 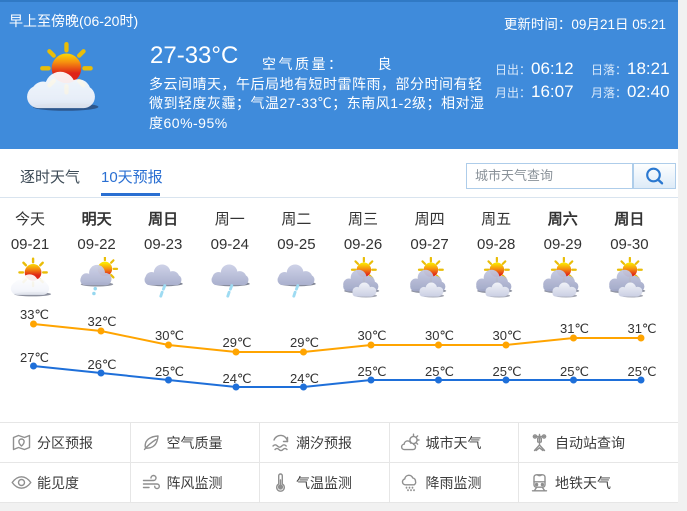 I want to click on svg-text: 26℃, so click(x=101, y=364).